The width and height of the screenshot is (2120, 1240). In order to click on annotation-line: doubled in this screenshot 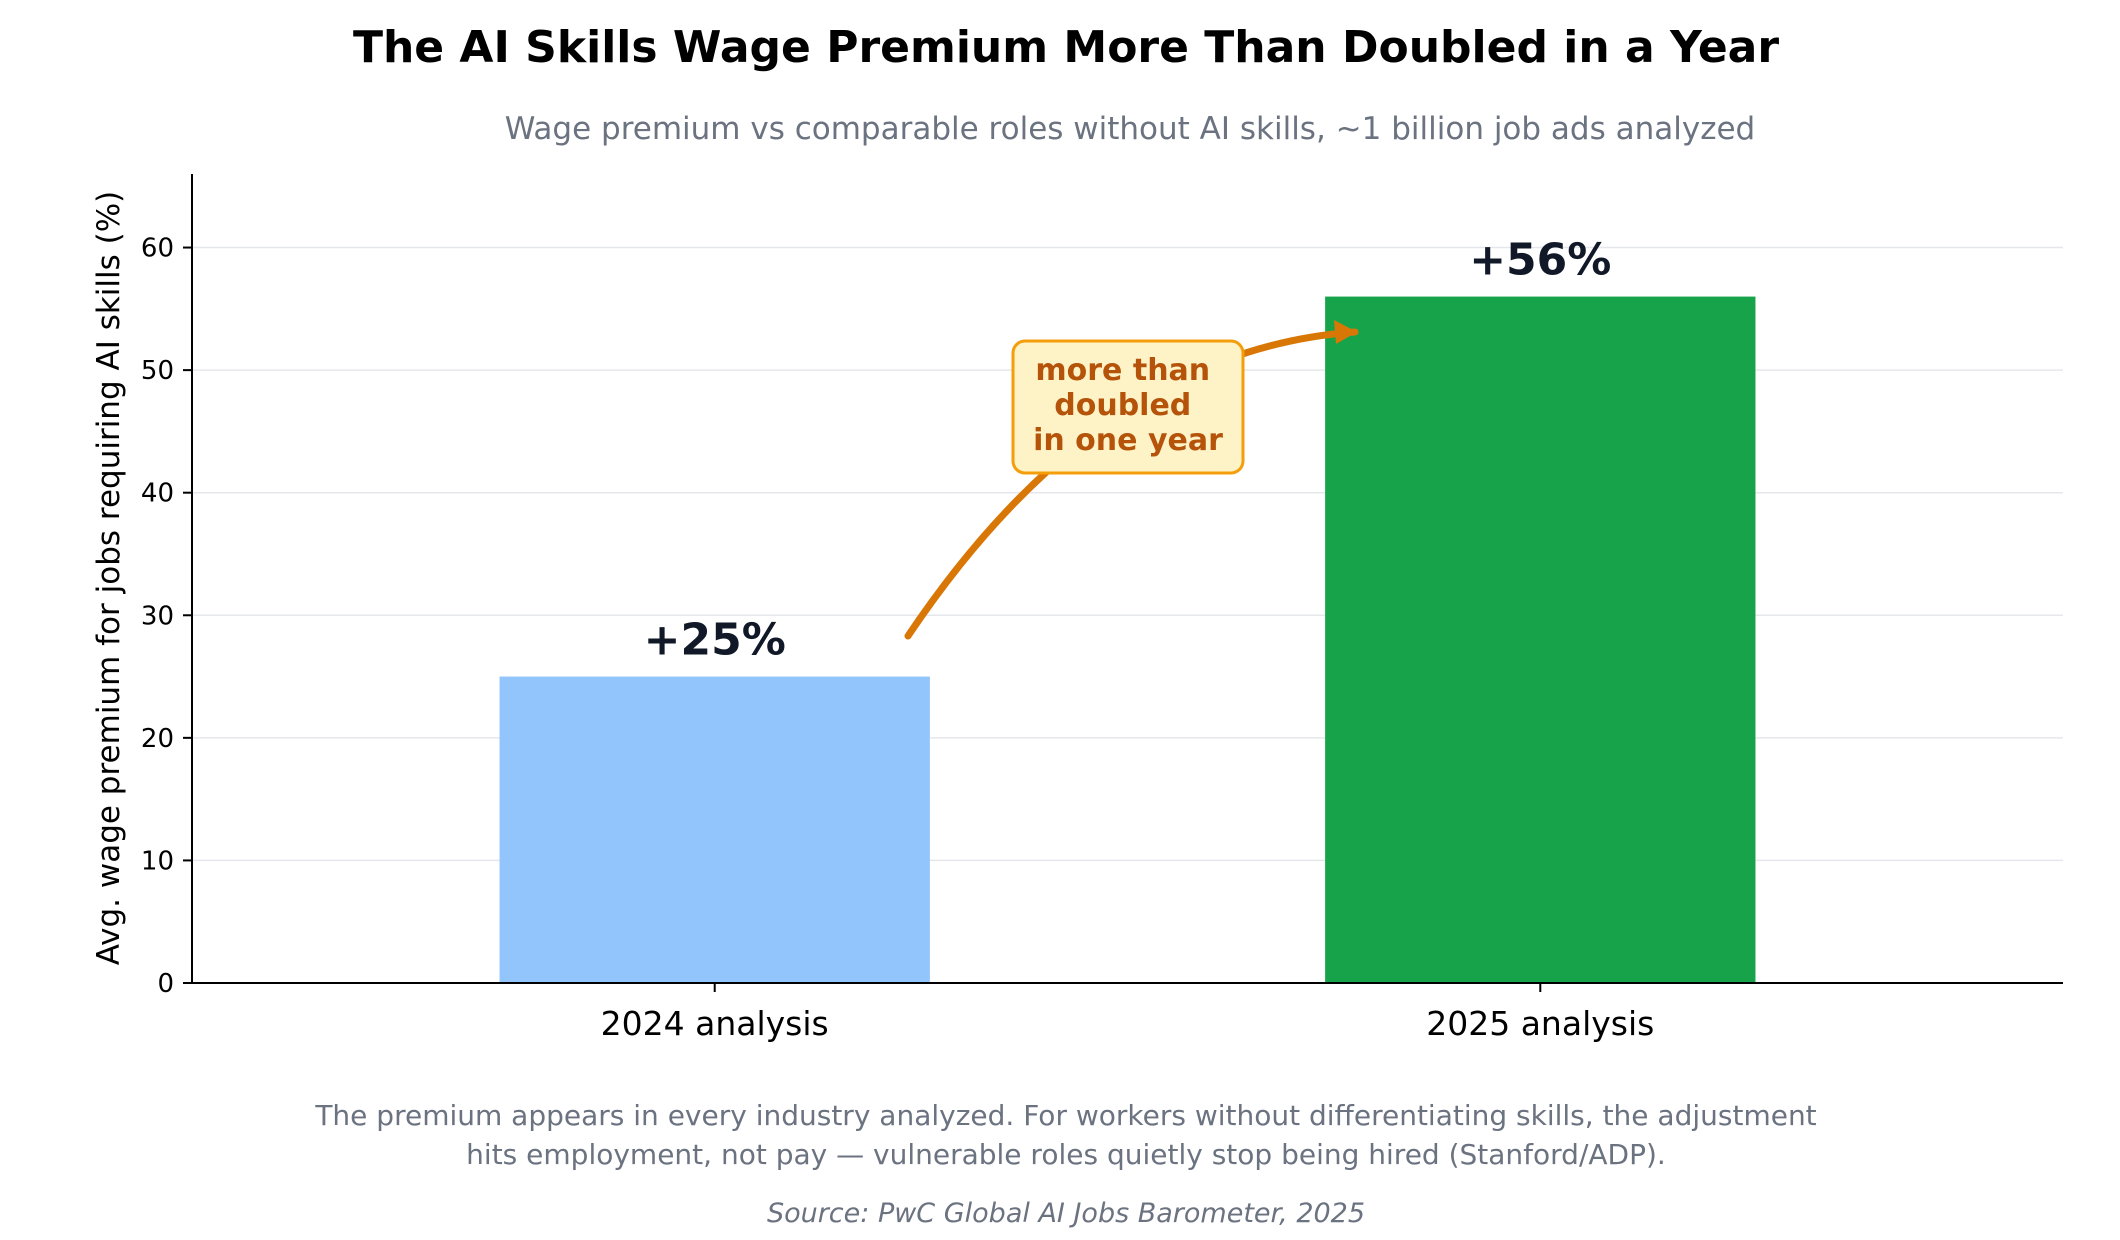, I will do `click(1122, 405)`.